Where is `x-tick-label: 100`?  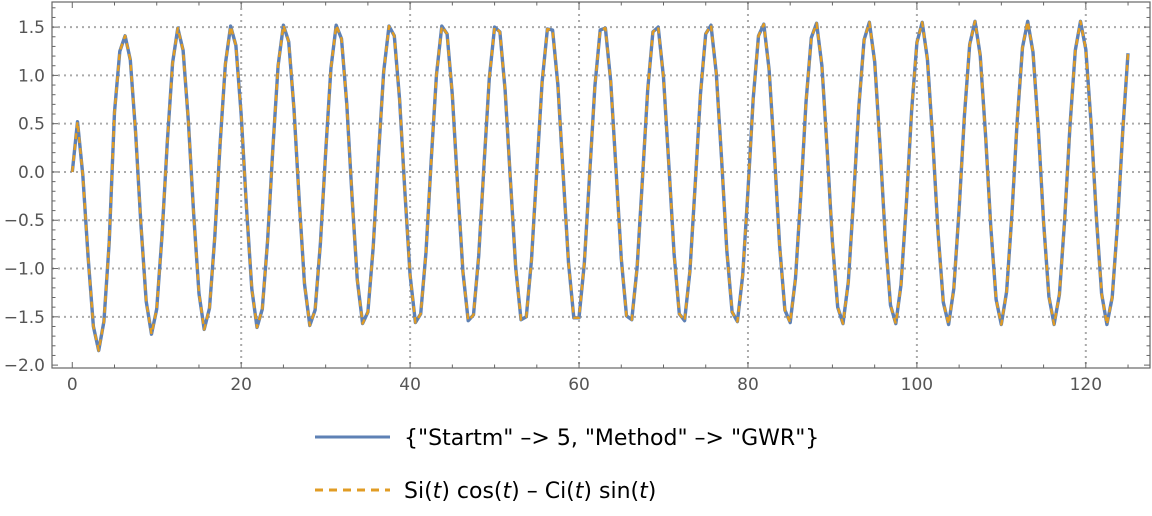
x-tick-label: 100 is located at coordinates (917, 385).